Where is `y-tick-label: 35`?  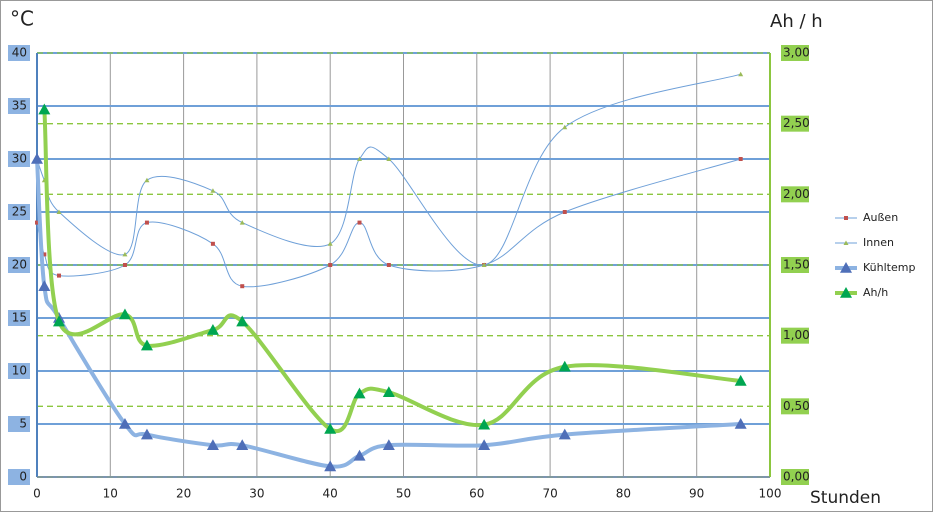 y-tick-label: 35 is located at coordinates (19, 106).